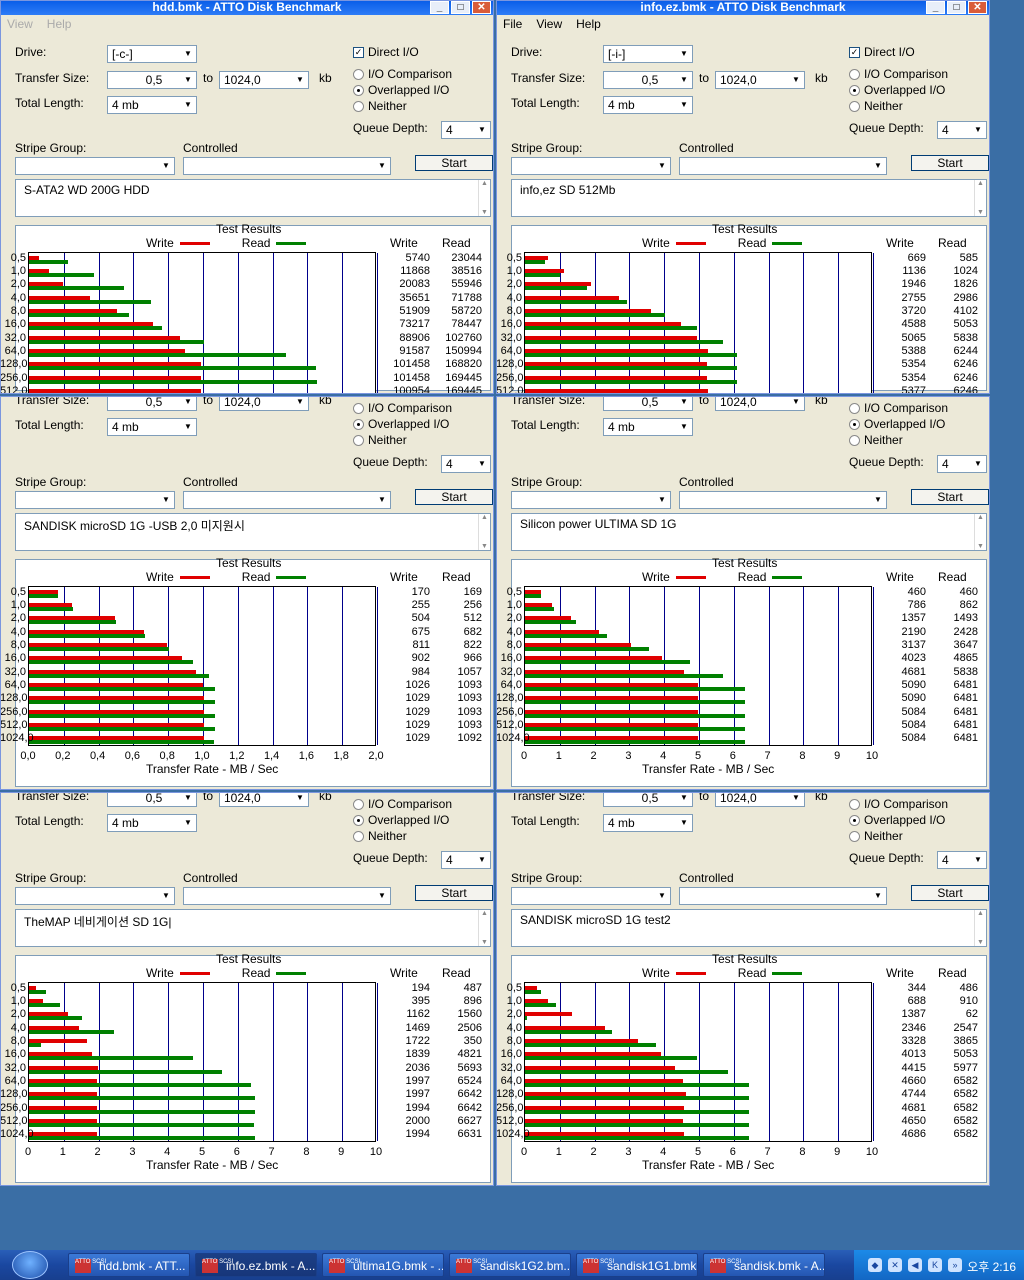 The height and width of the screenshot is (1280, 1024). What do you see at coordinates (30, 1265) in the screenshot?
I see `start-button` at bounding box center [30, 1265].